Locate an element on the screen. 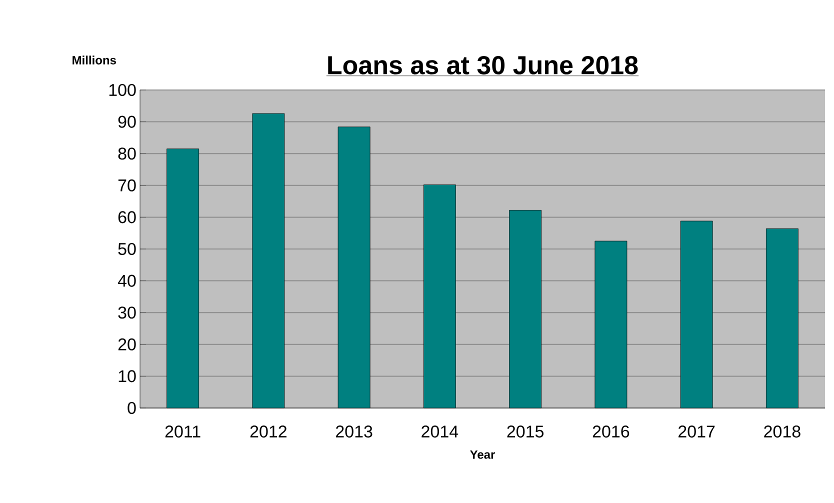 The height and width of the screenshot is (503, 834). x-axis-title: Year is located at coordinates (482, 454).